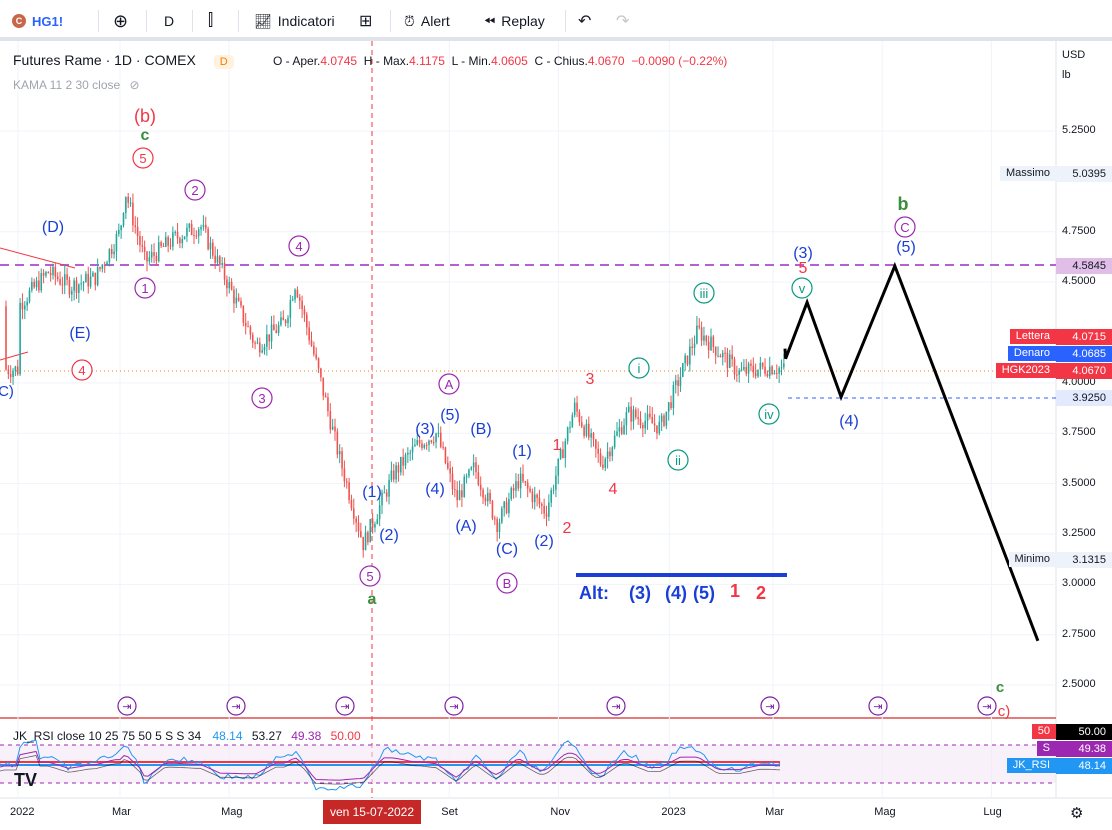  Describe the element at coordinates (560, 812) in the screenshot. I see `x-tick-label: Nov` at that location.